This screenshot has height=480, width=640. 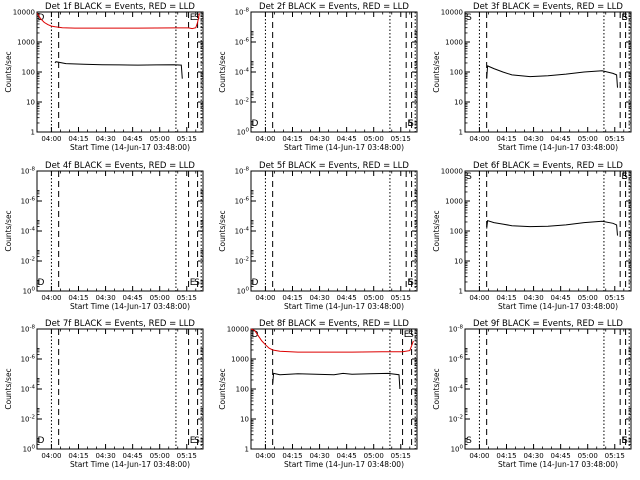 I want to click on panel-title: Det 3f BLACK = Events, RED = LLD, so click(x=548, y=7).